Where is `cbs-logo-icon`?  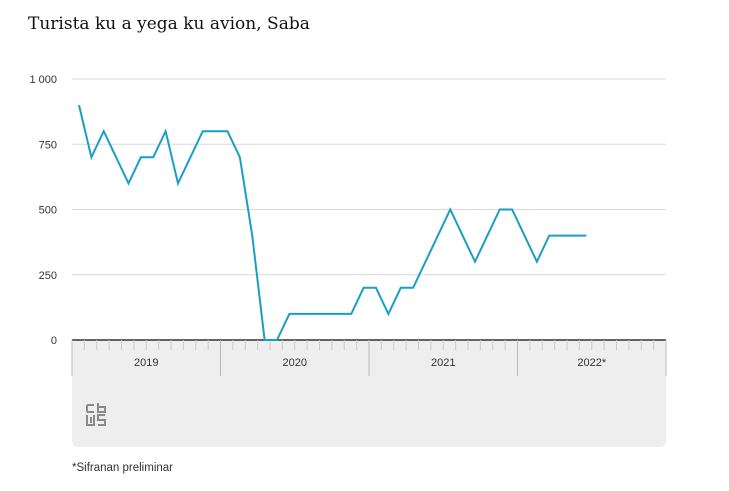
cbs-logo-icon is located at coordinates (96, 414).